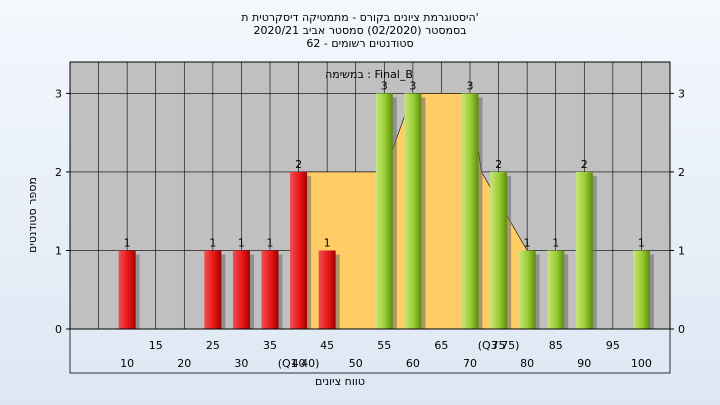  I want to click on x-tick-label-upper: 25, so click(213, 345).